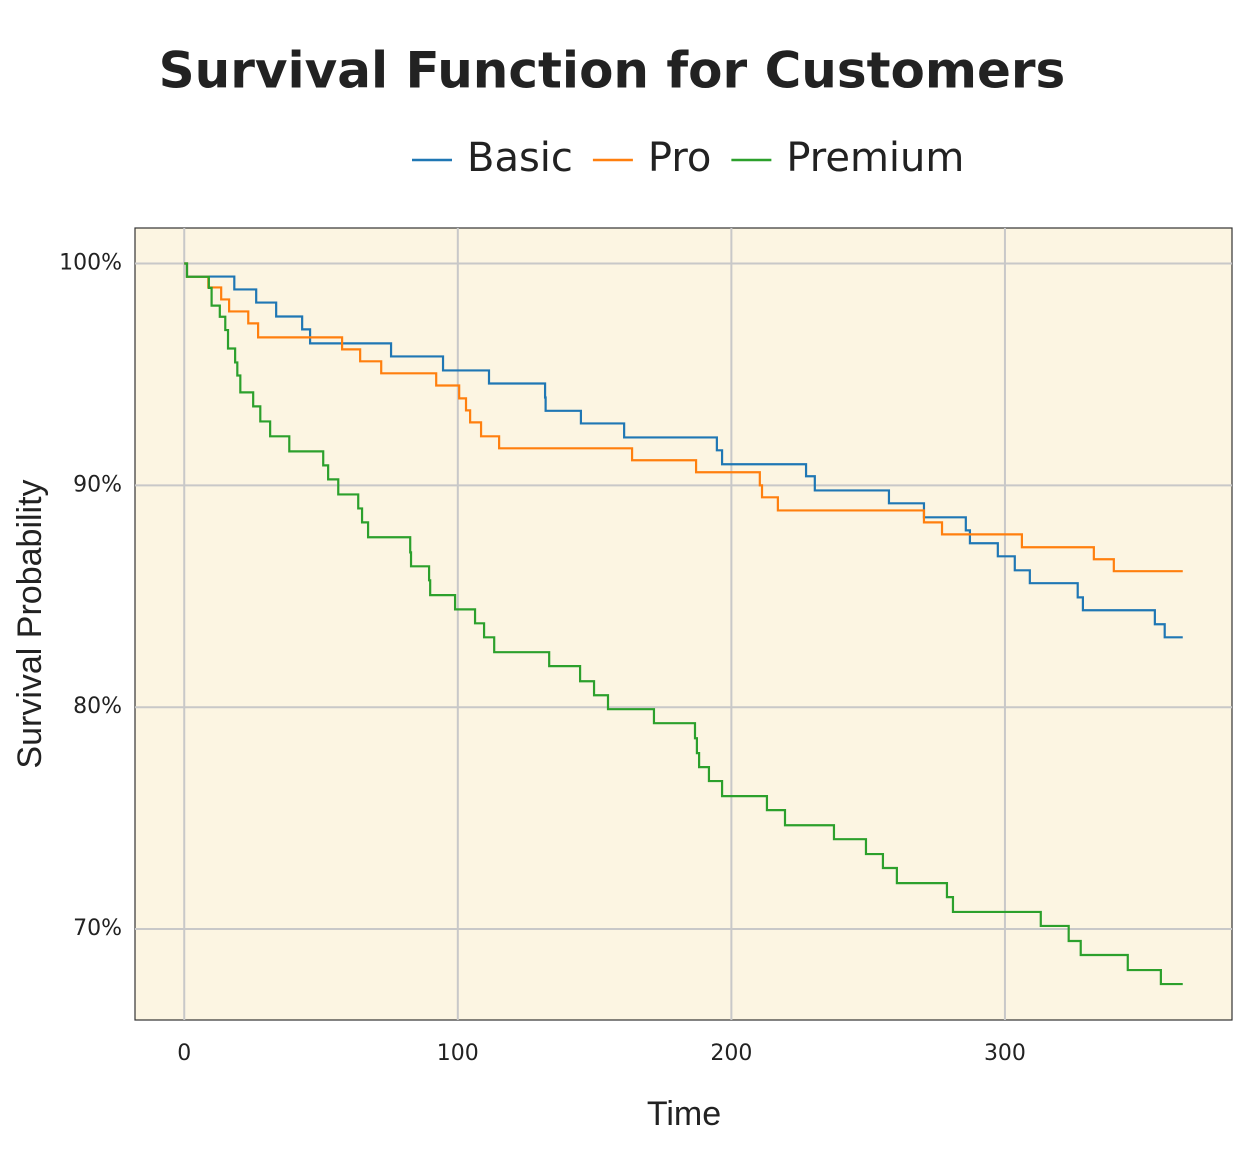 Image resolution: width=1248 pixels, height=1156 pixels. Describe the element at coordinates (97, 706) in the screenshot. I see `y-tick-label: 80%` at that location.